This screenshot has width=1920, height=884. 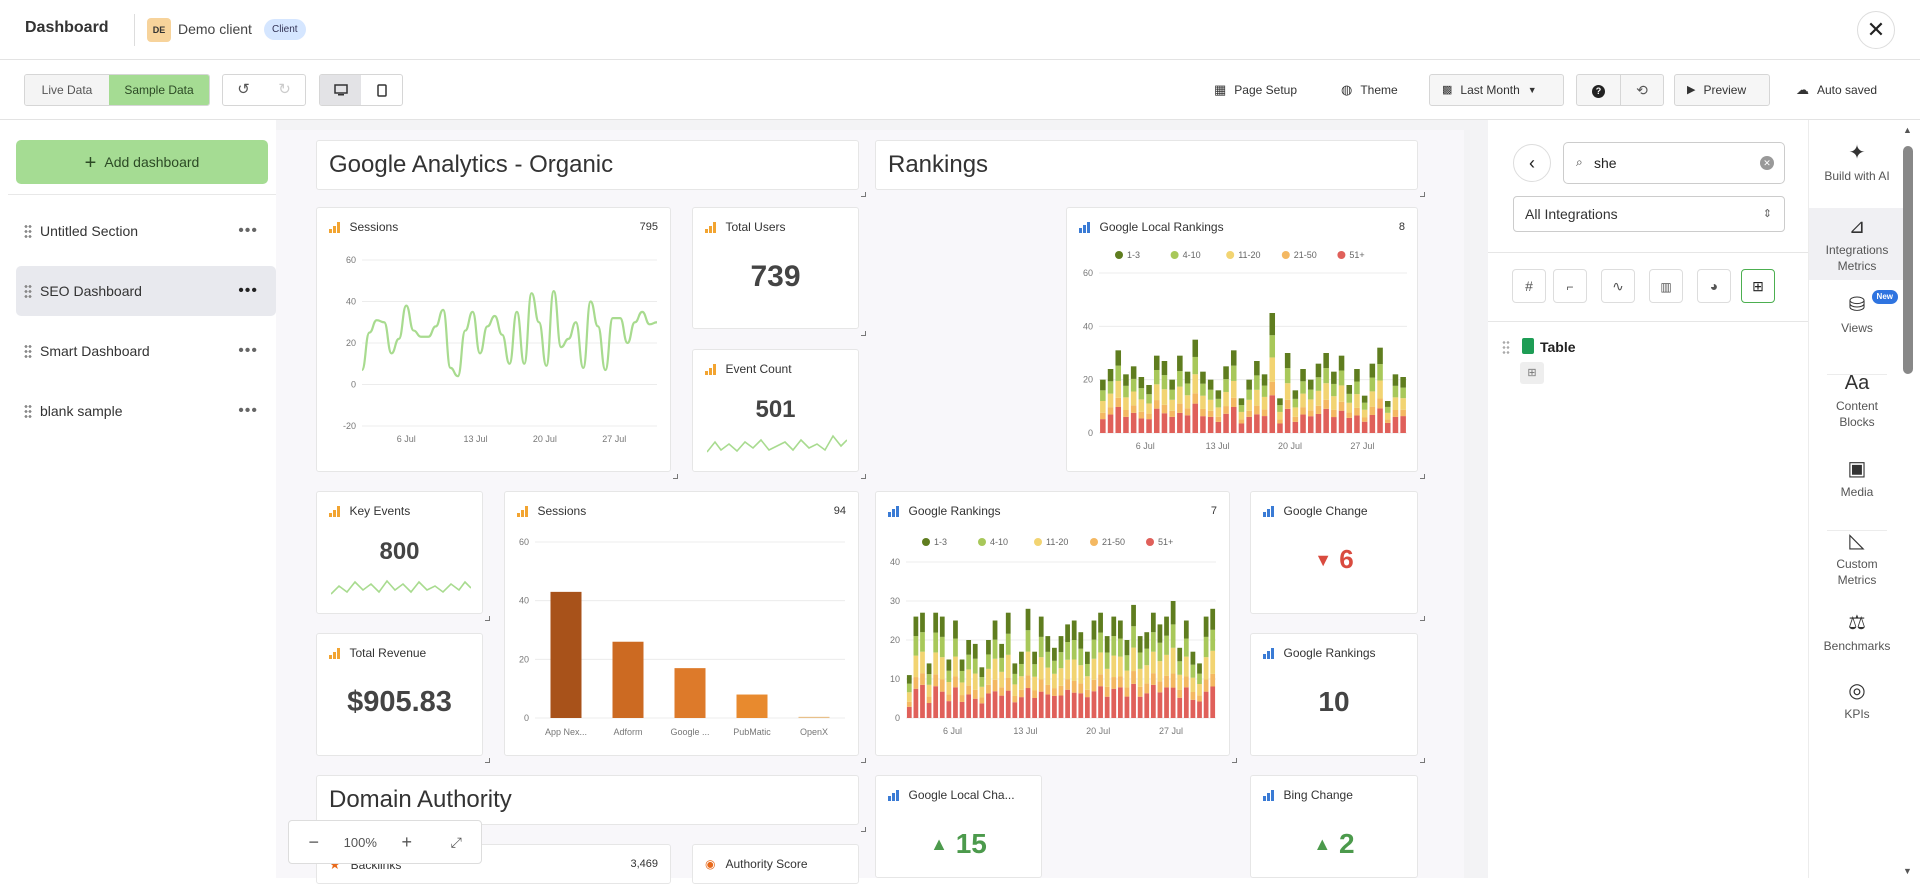 I want to click on custom-metrics-button: ◺ Custom Metrics, so click(x=1857, y=566).